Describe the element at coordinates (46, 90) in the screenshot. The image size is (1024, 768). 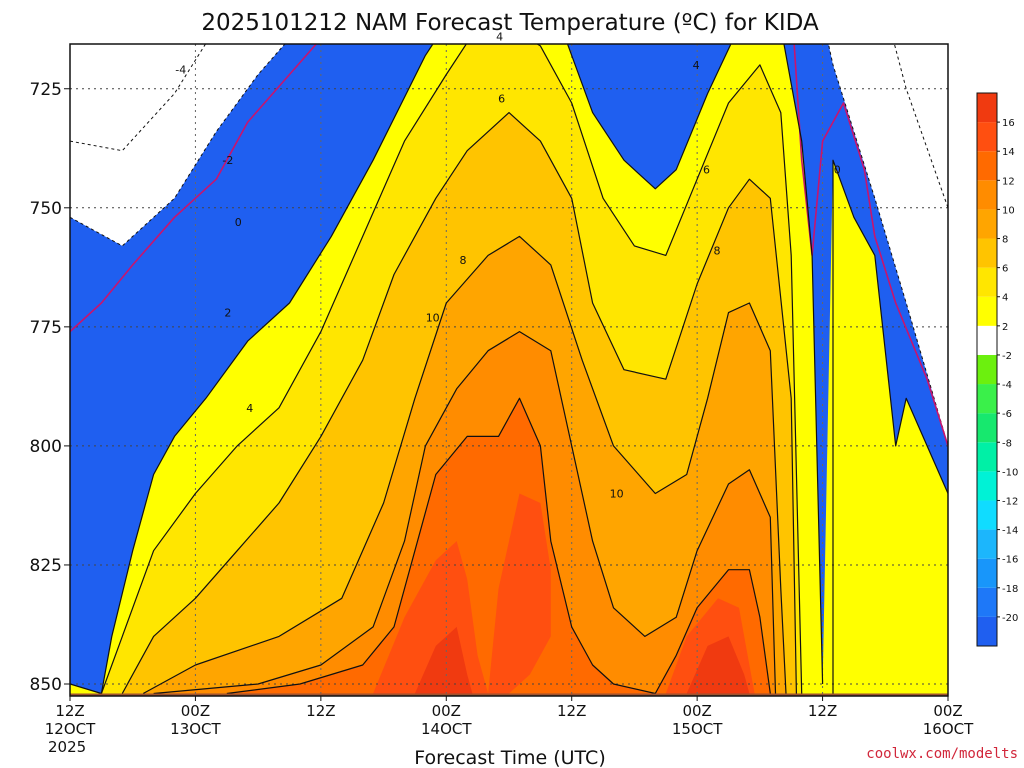
I see `y-tick-label: 725` at that location.